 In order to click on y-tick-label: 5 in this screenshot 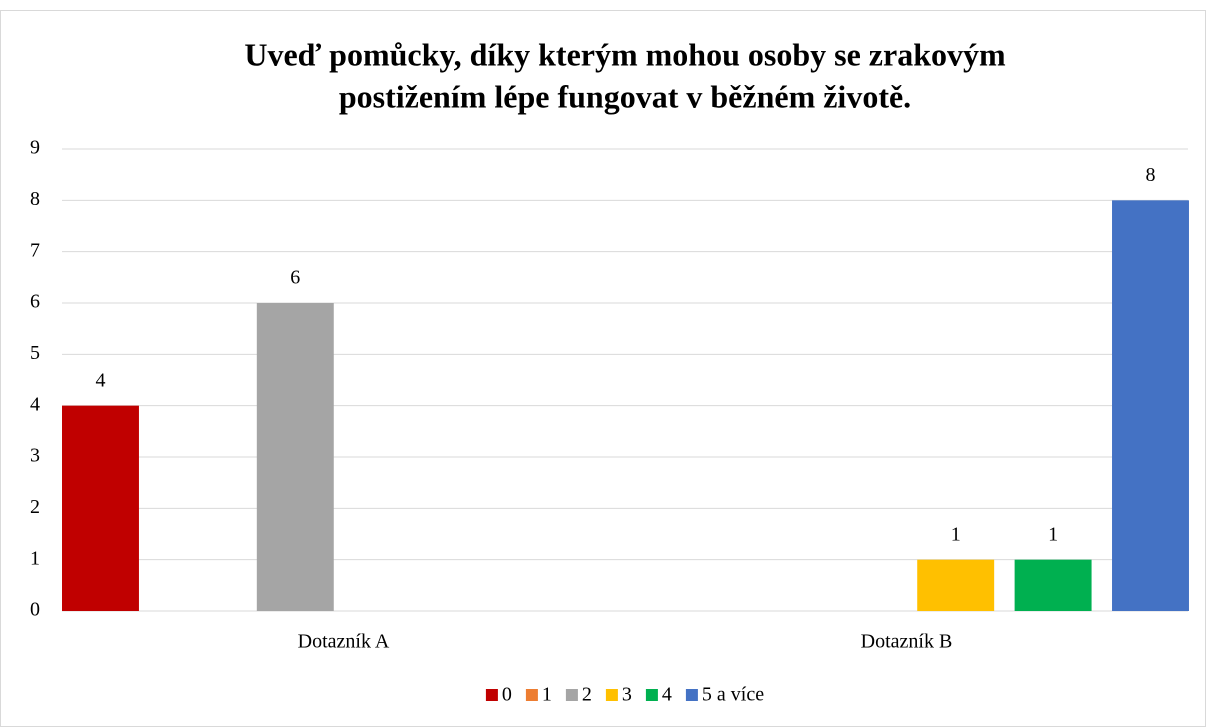, I will do `click(35, 353)`.